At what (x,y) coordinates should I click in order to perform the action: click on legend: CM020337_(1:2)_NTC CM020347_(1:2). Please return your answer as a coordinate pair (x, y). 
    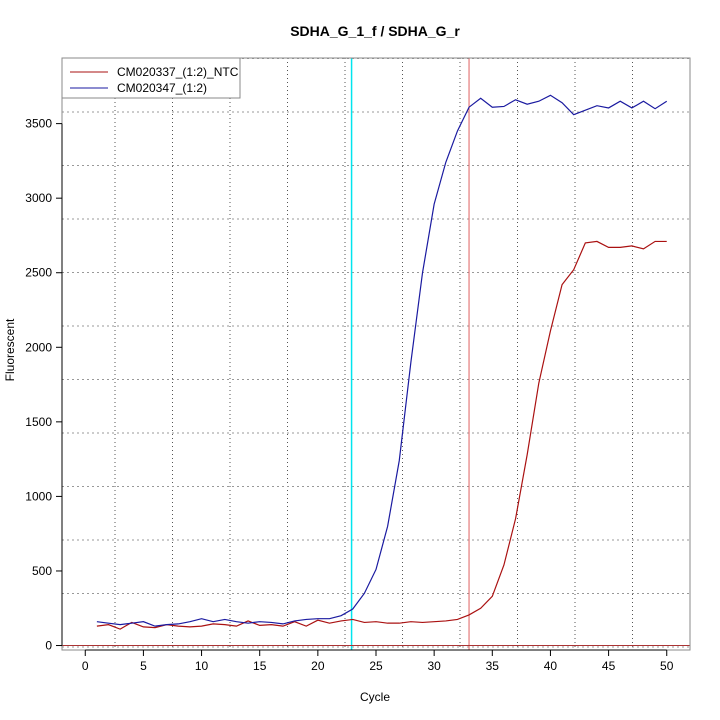
    Looking at the image, I should click on (151, 78).